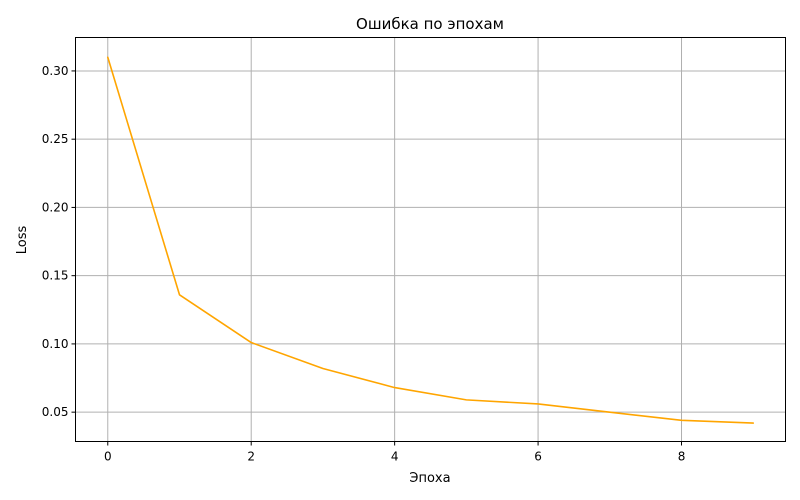 The width and height of the screenshot is (800, 500). Describe the element at coordinates (395, 457) in the screenshot. I see `x-tick-label: 4` at that location.